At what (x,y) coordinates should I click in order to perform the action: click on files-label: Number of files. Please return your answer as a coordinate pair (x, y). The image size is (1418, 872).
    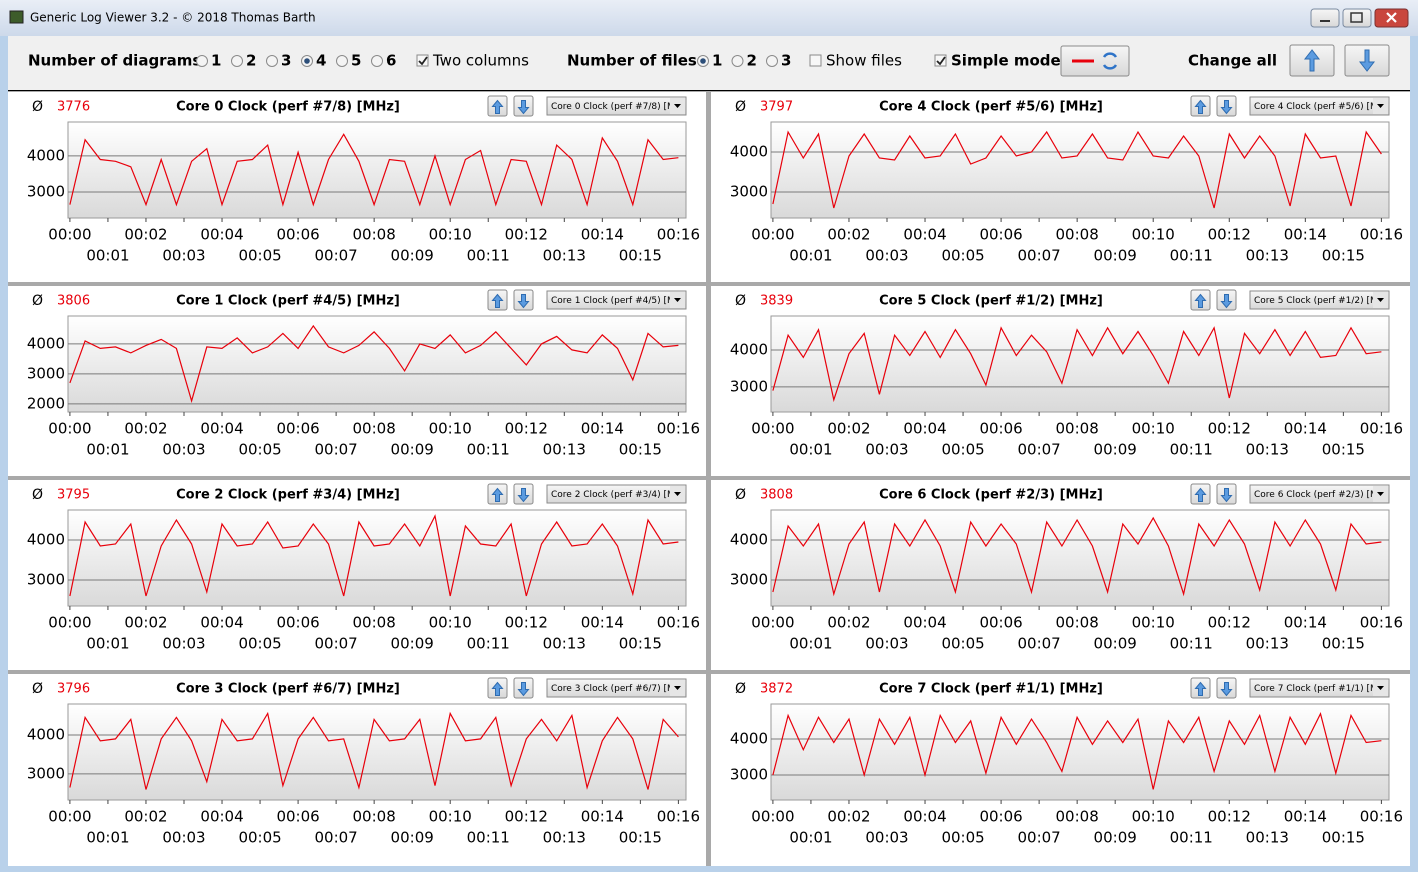
    Looking at the image, I should click on (632, 61).